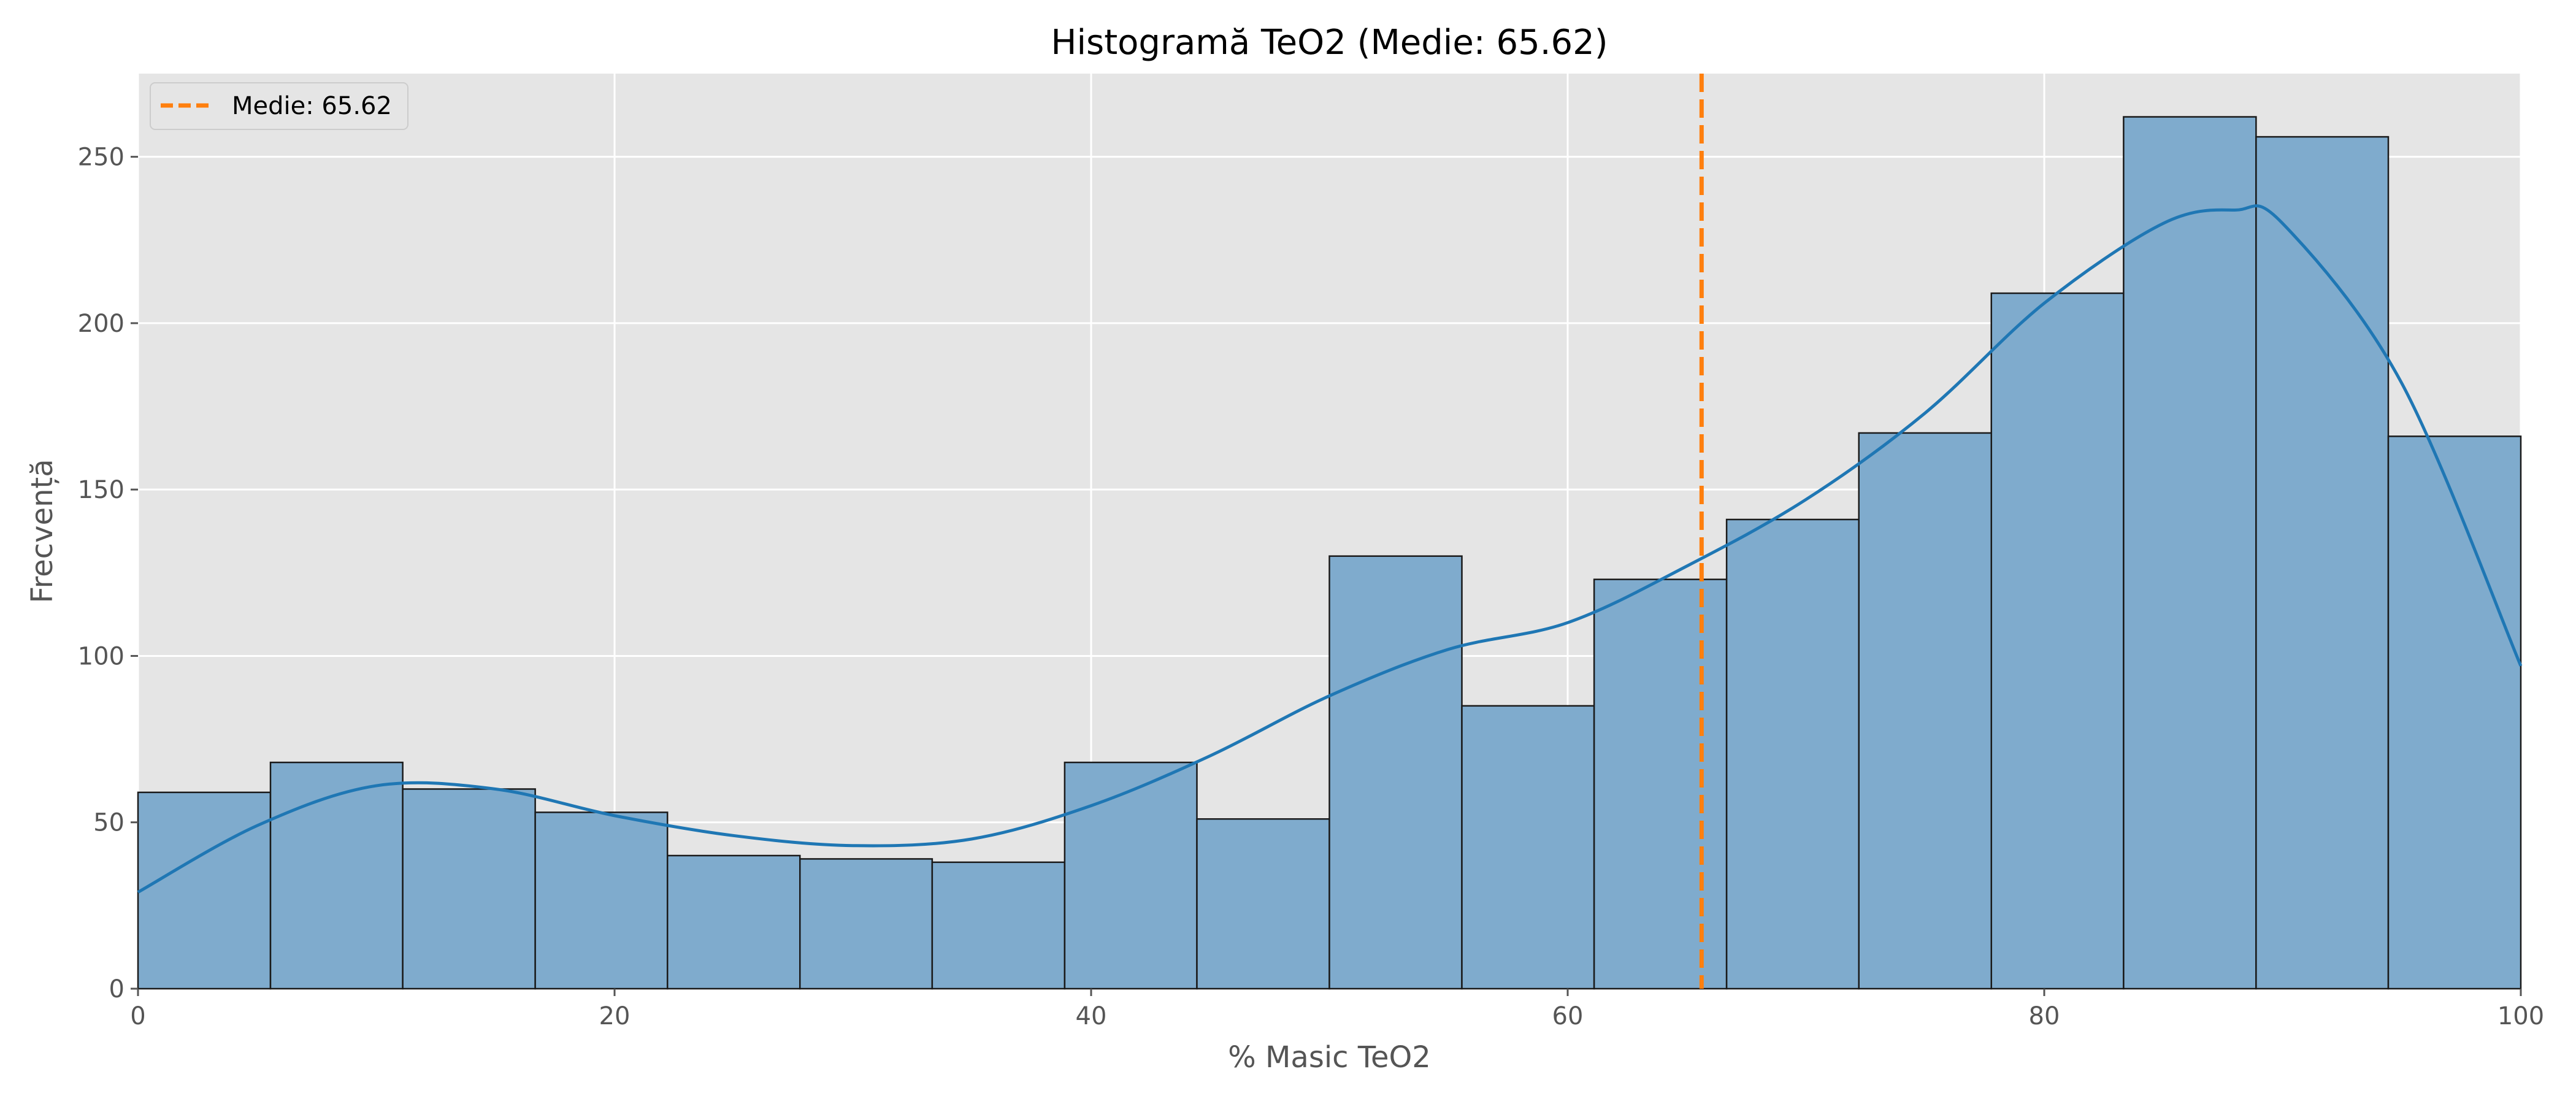 The height and width of the screenshot is (1104, 2576). I want to click on y-tick-label: 50, so click(109, 823).